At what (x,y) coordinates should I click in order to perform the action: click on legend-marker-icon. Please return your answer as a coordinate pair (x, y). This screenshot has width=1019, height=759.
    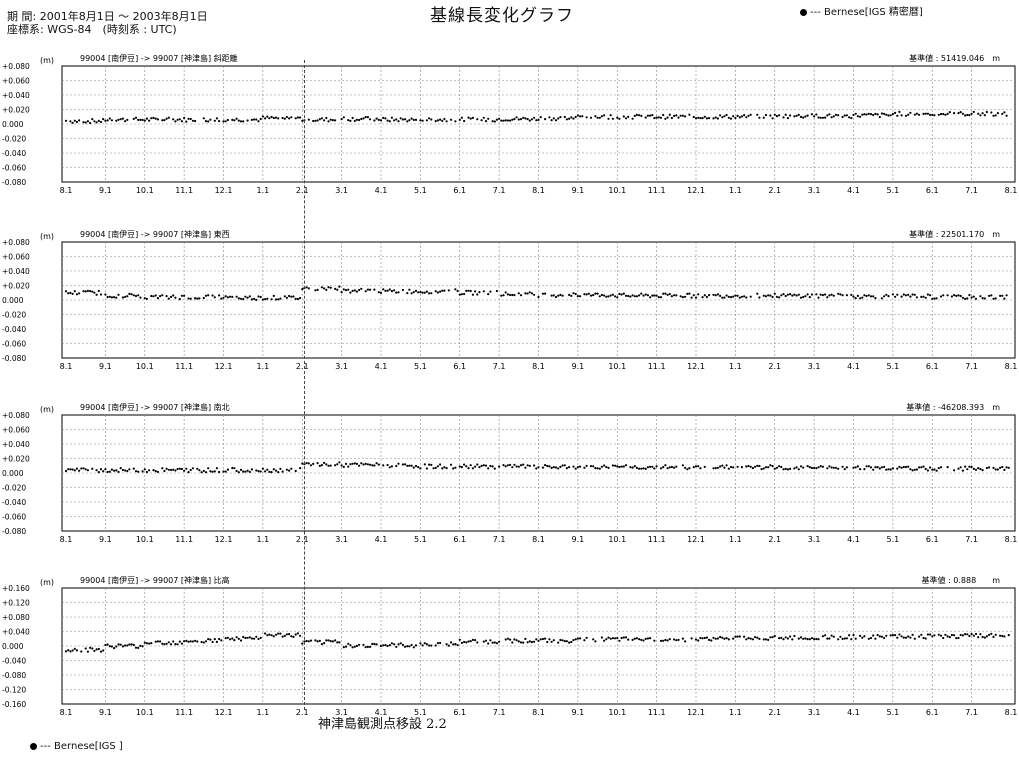
    Looking at the image, I should click on (803, 12).